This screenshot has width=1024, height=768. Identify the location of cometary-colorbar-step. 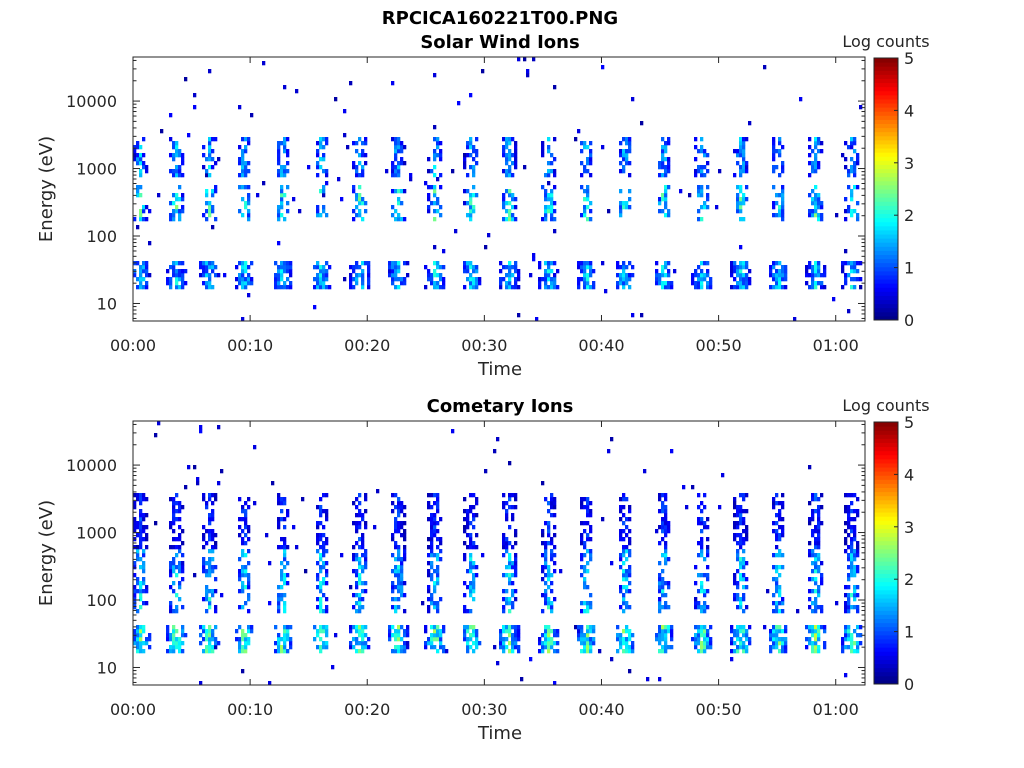
(886, 625).